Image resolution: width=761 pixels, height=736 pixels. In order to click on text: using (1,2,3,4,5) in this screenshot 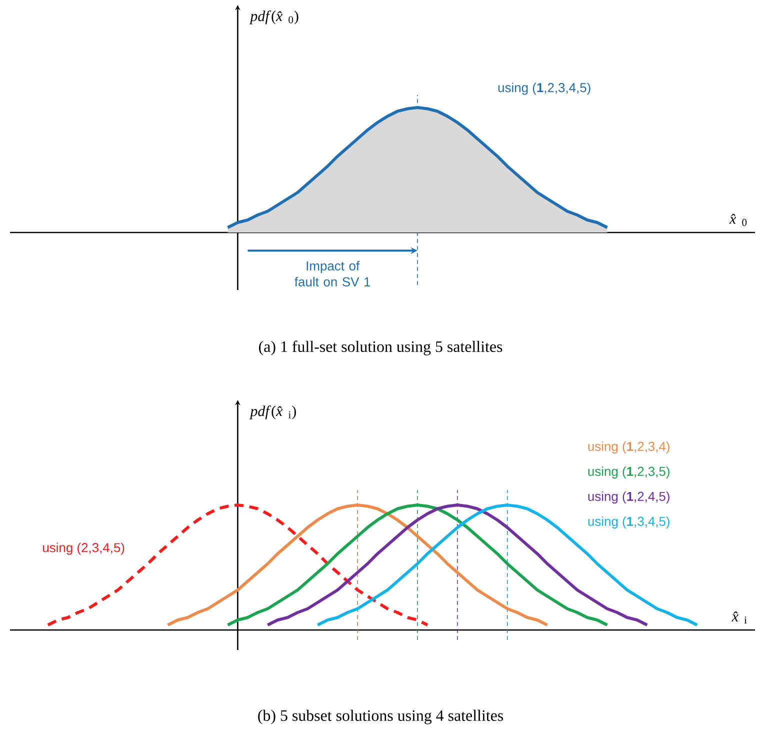, I will do `click(544, 88)`.